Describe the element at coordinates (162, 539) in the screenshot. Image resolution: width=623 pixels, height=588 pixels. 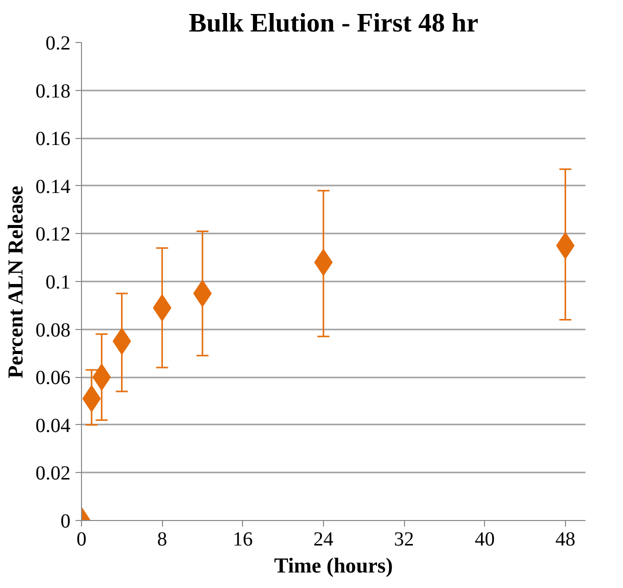
I see `x-tick-label: 8` at that location.